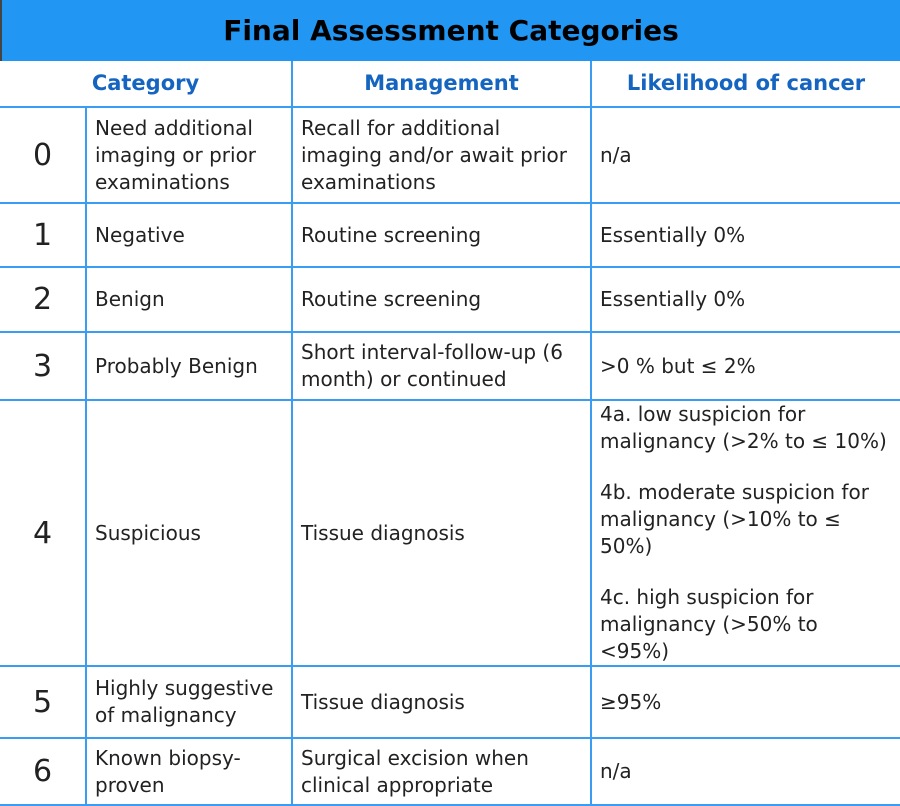 The width and height of the screenshot is (900, 806). I want to click on likelihood-cell: >0 % but ≤ 2%, so click(745, 366).